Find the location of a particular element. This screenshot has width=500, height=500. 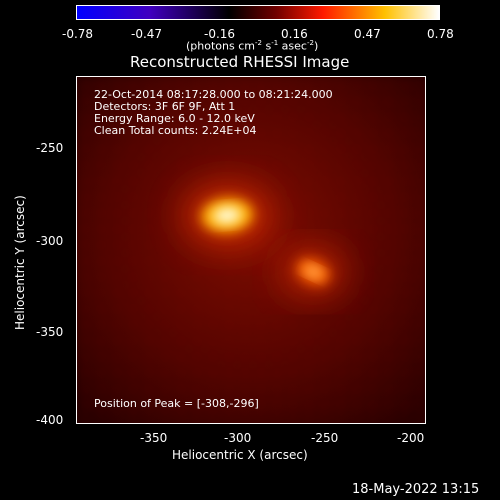

y-tick-label: -350 is located at coordinates (50, 332).